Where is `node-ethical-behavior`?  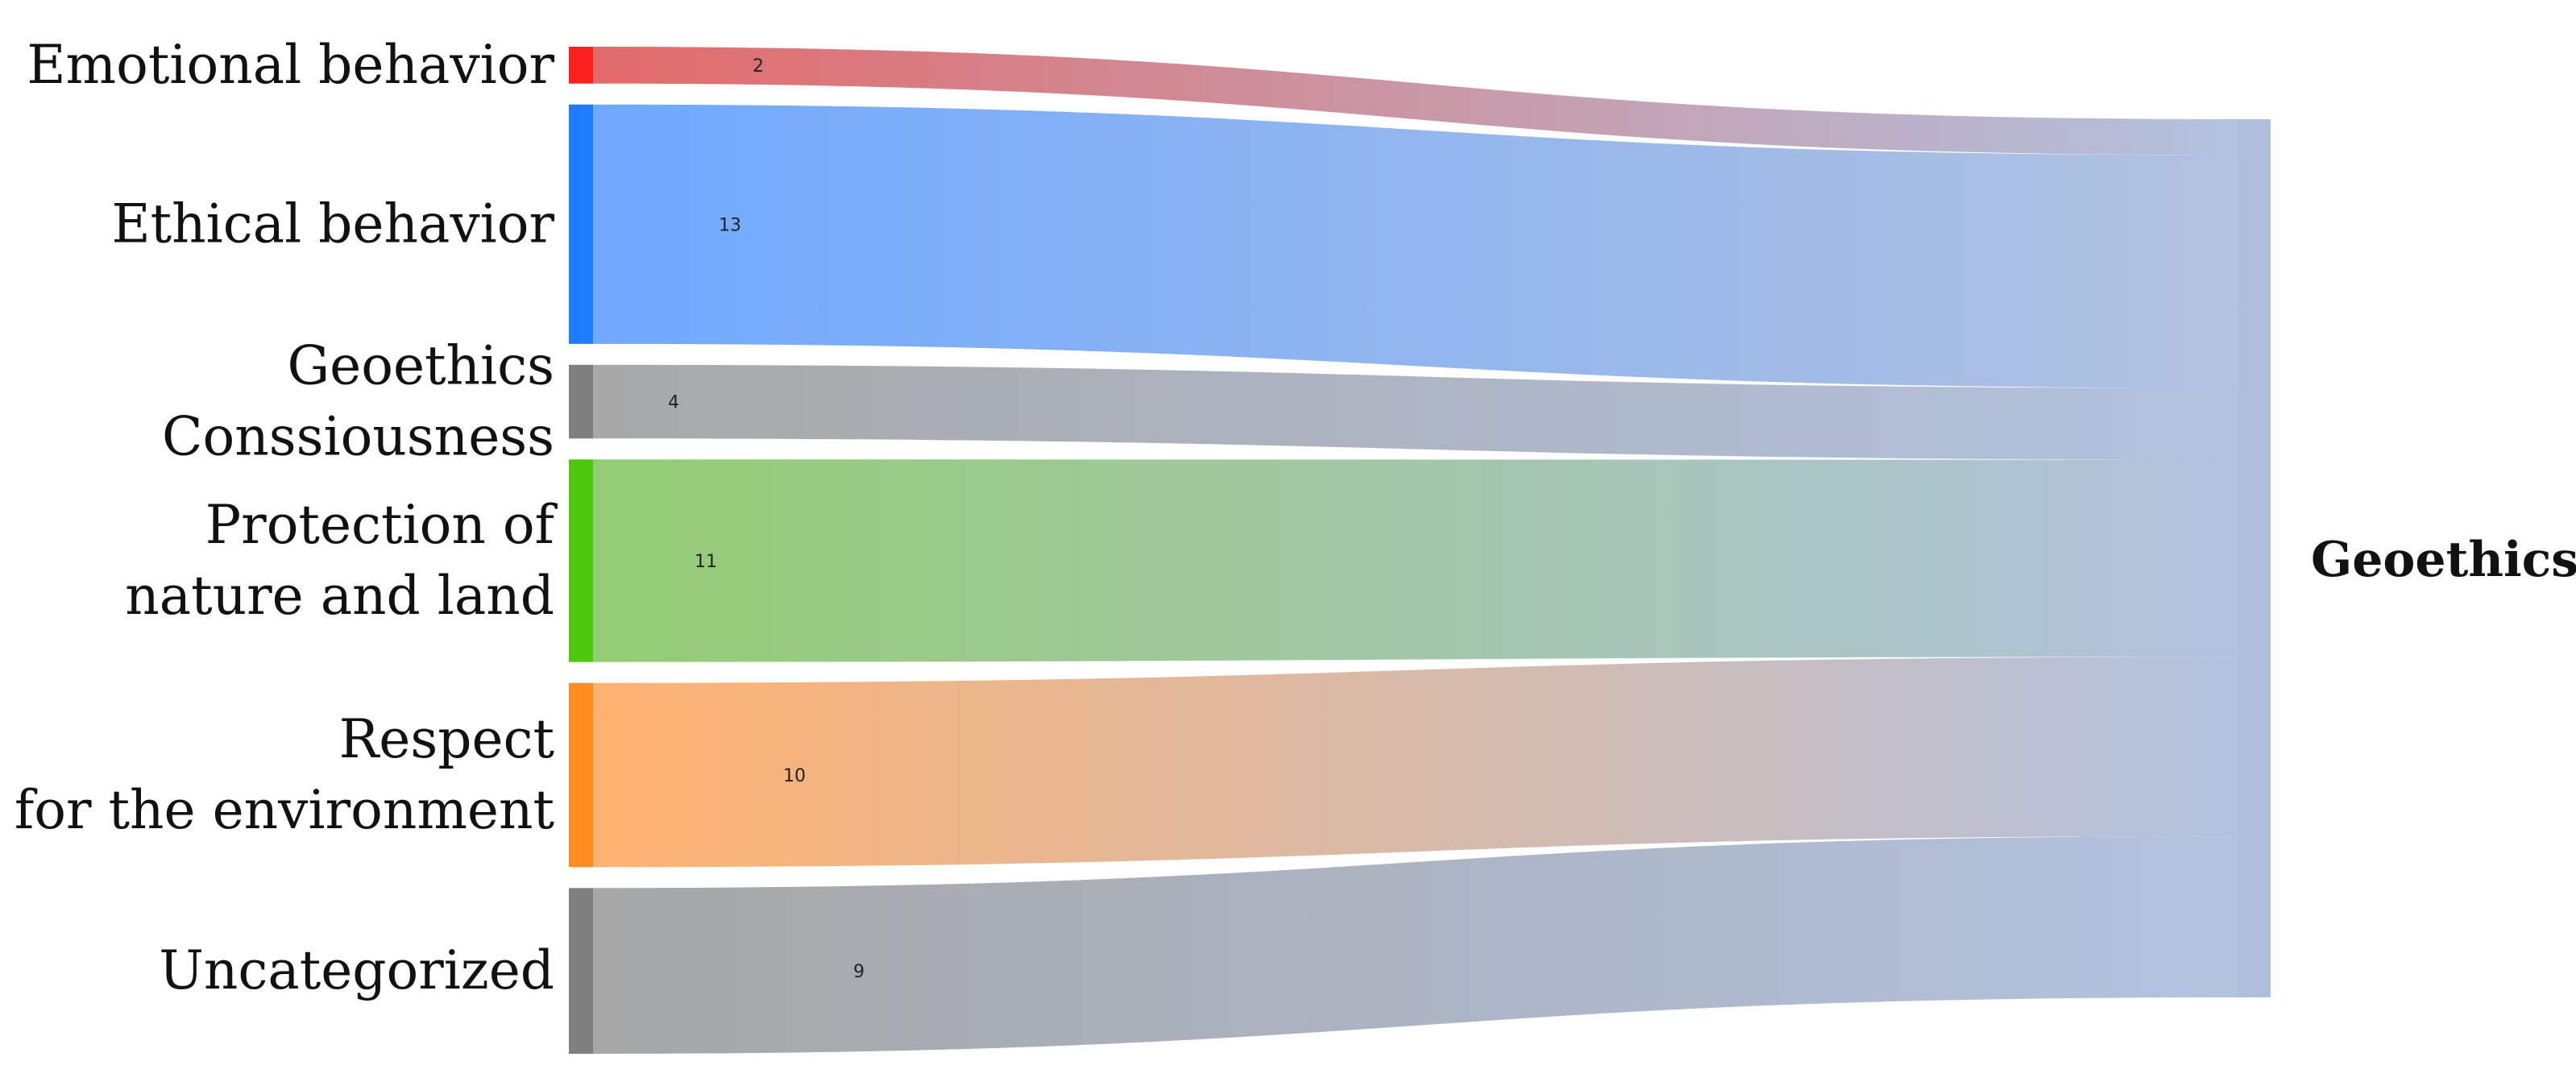 node-ethical-behavior is located at coordinates (581, 224).